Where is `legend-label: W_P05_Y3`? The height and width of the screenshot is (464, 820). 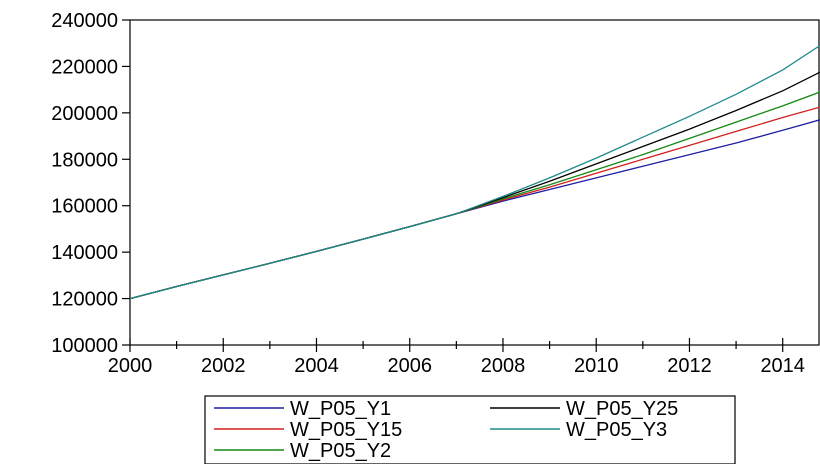
legend-label: W_P05_Y3 is located at coordinates (616, 430).